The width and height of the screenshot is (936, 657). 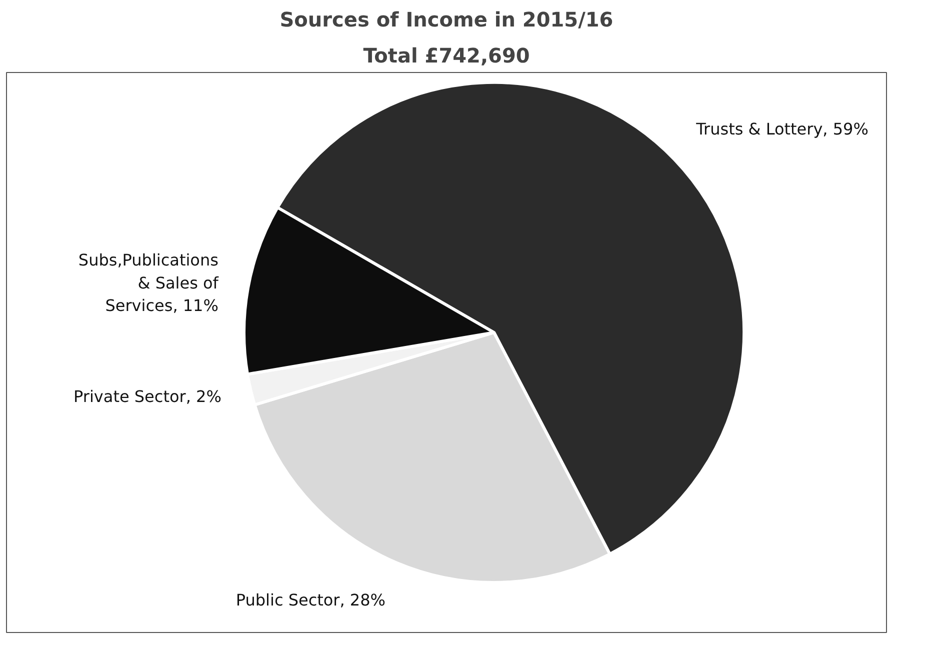 I want to click on chart-subtitle: Total £742,690, so click(x=446, y=56).